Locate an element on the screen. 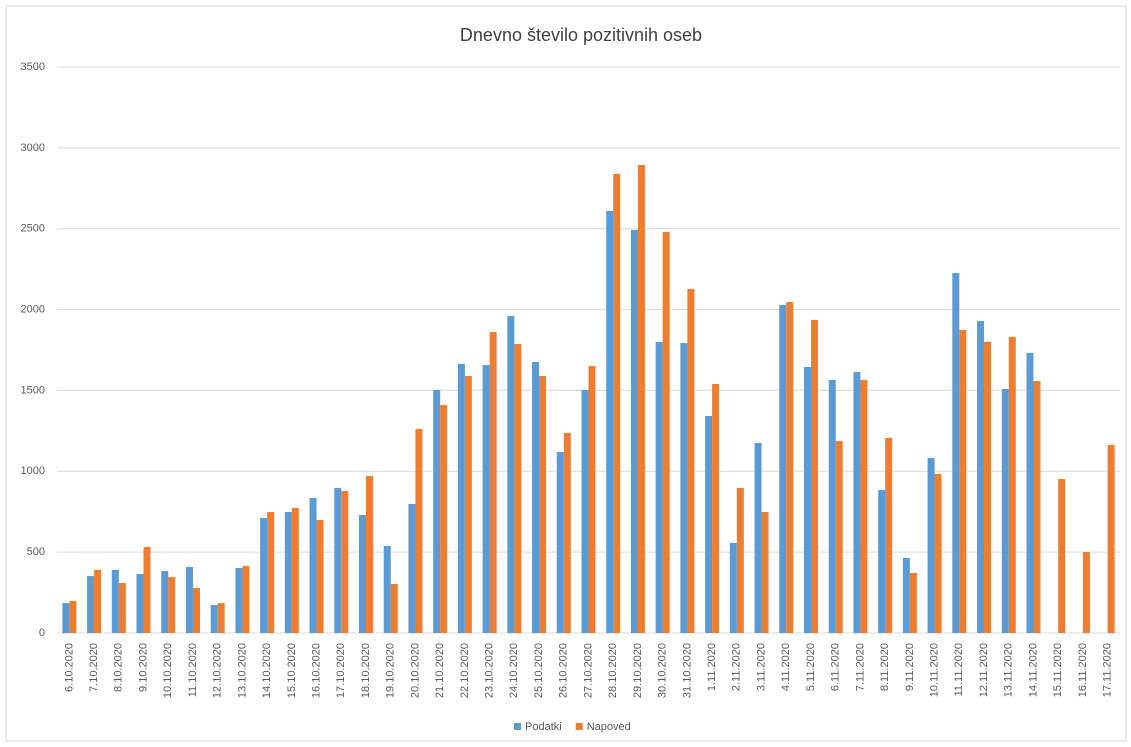 The height and width of the screenshot is (747, 1131). x-tick-label: 16.11.2020 is located at coordinates (1083, 670).